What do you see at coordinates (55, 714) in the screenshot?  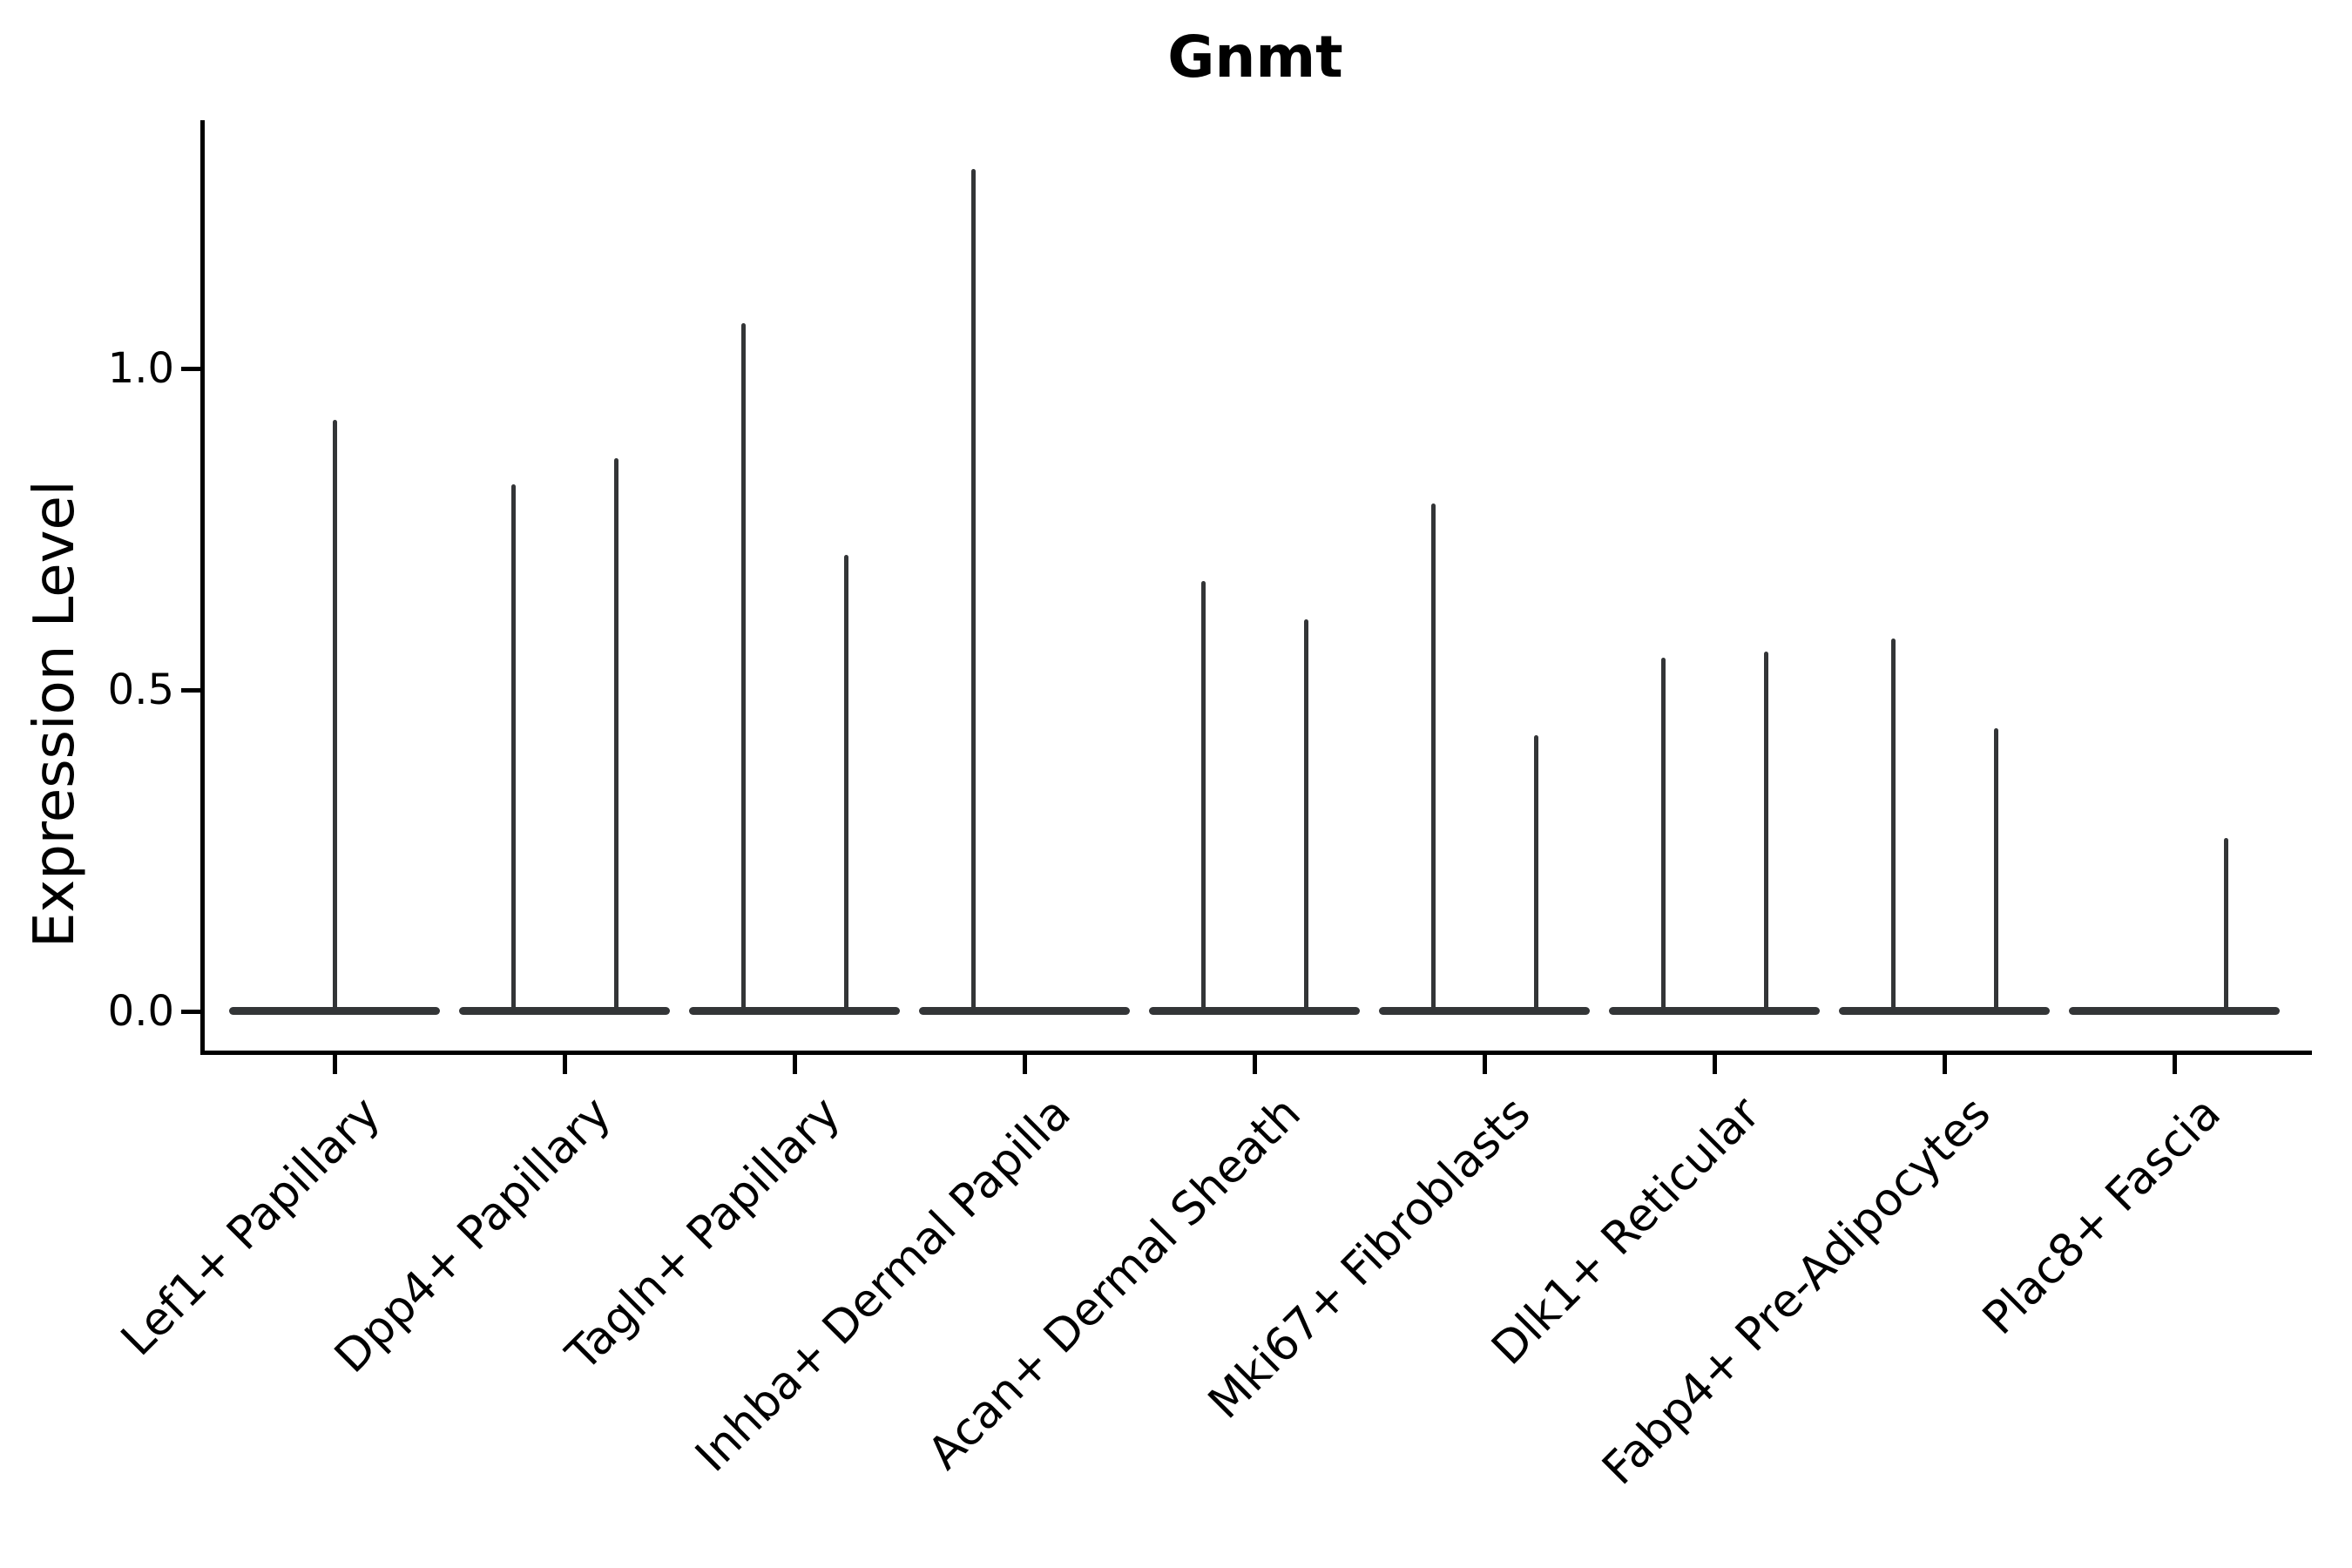 I see `y-axis-label-text: Expression Level` at bounding box center [55, 714].